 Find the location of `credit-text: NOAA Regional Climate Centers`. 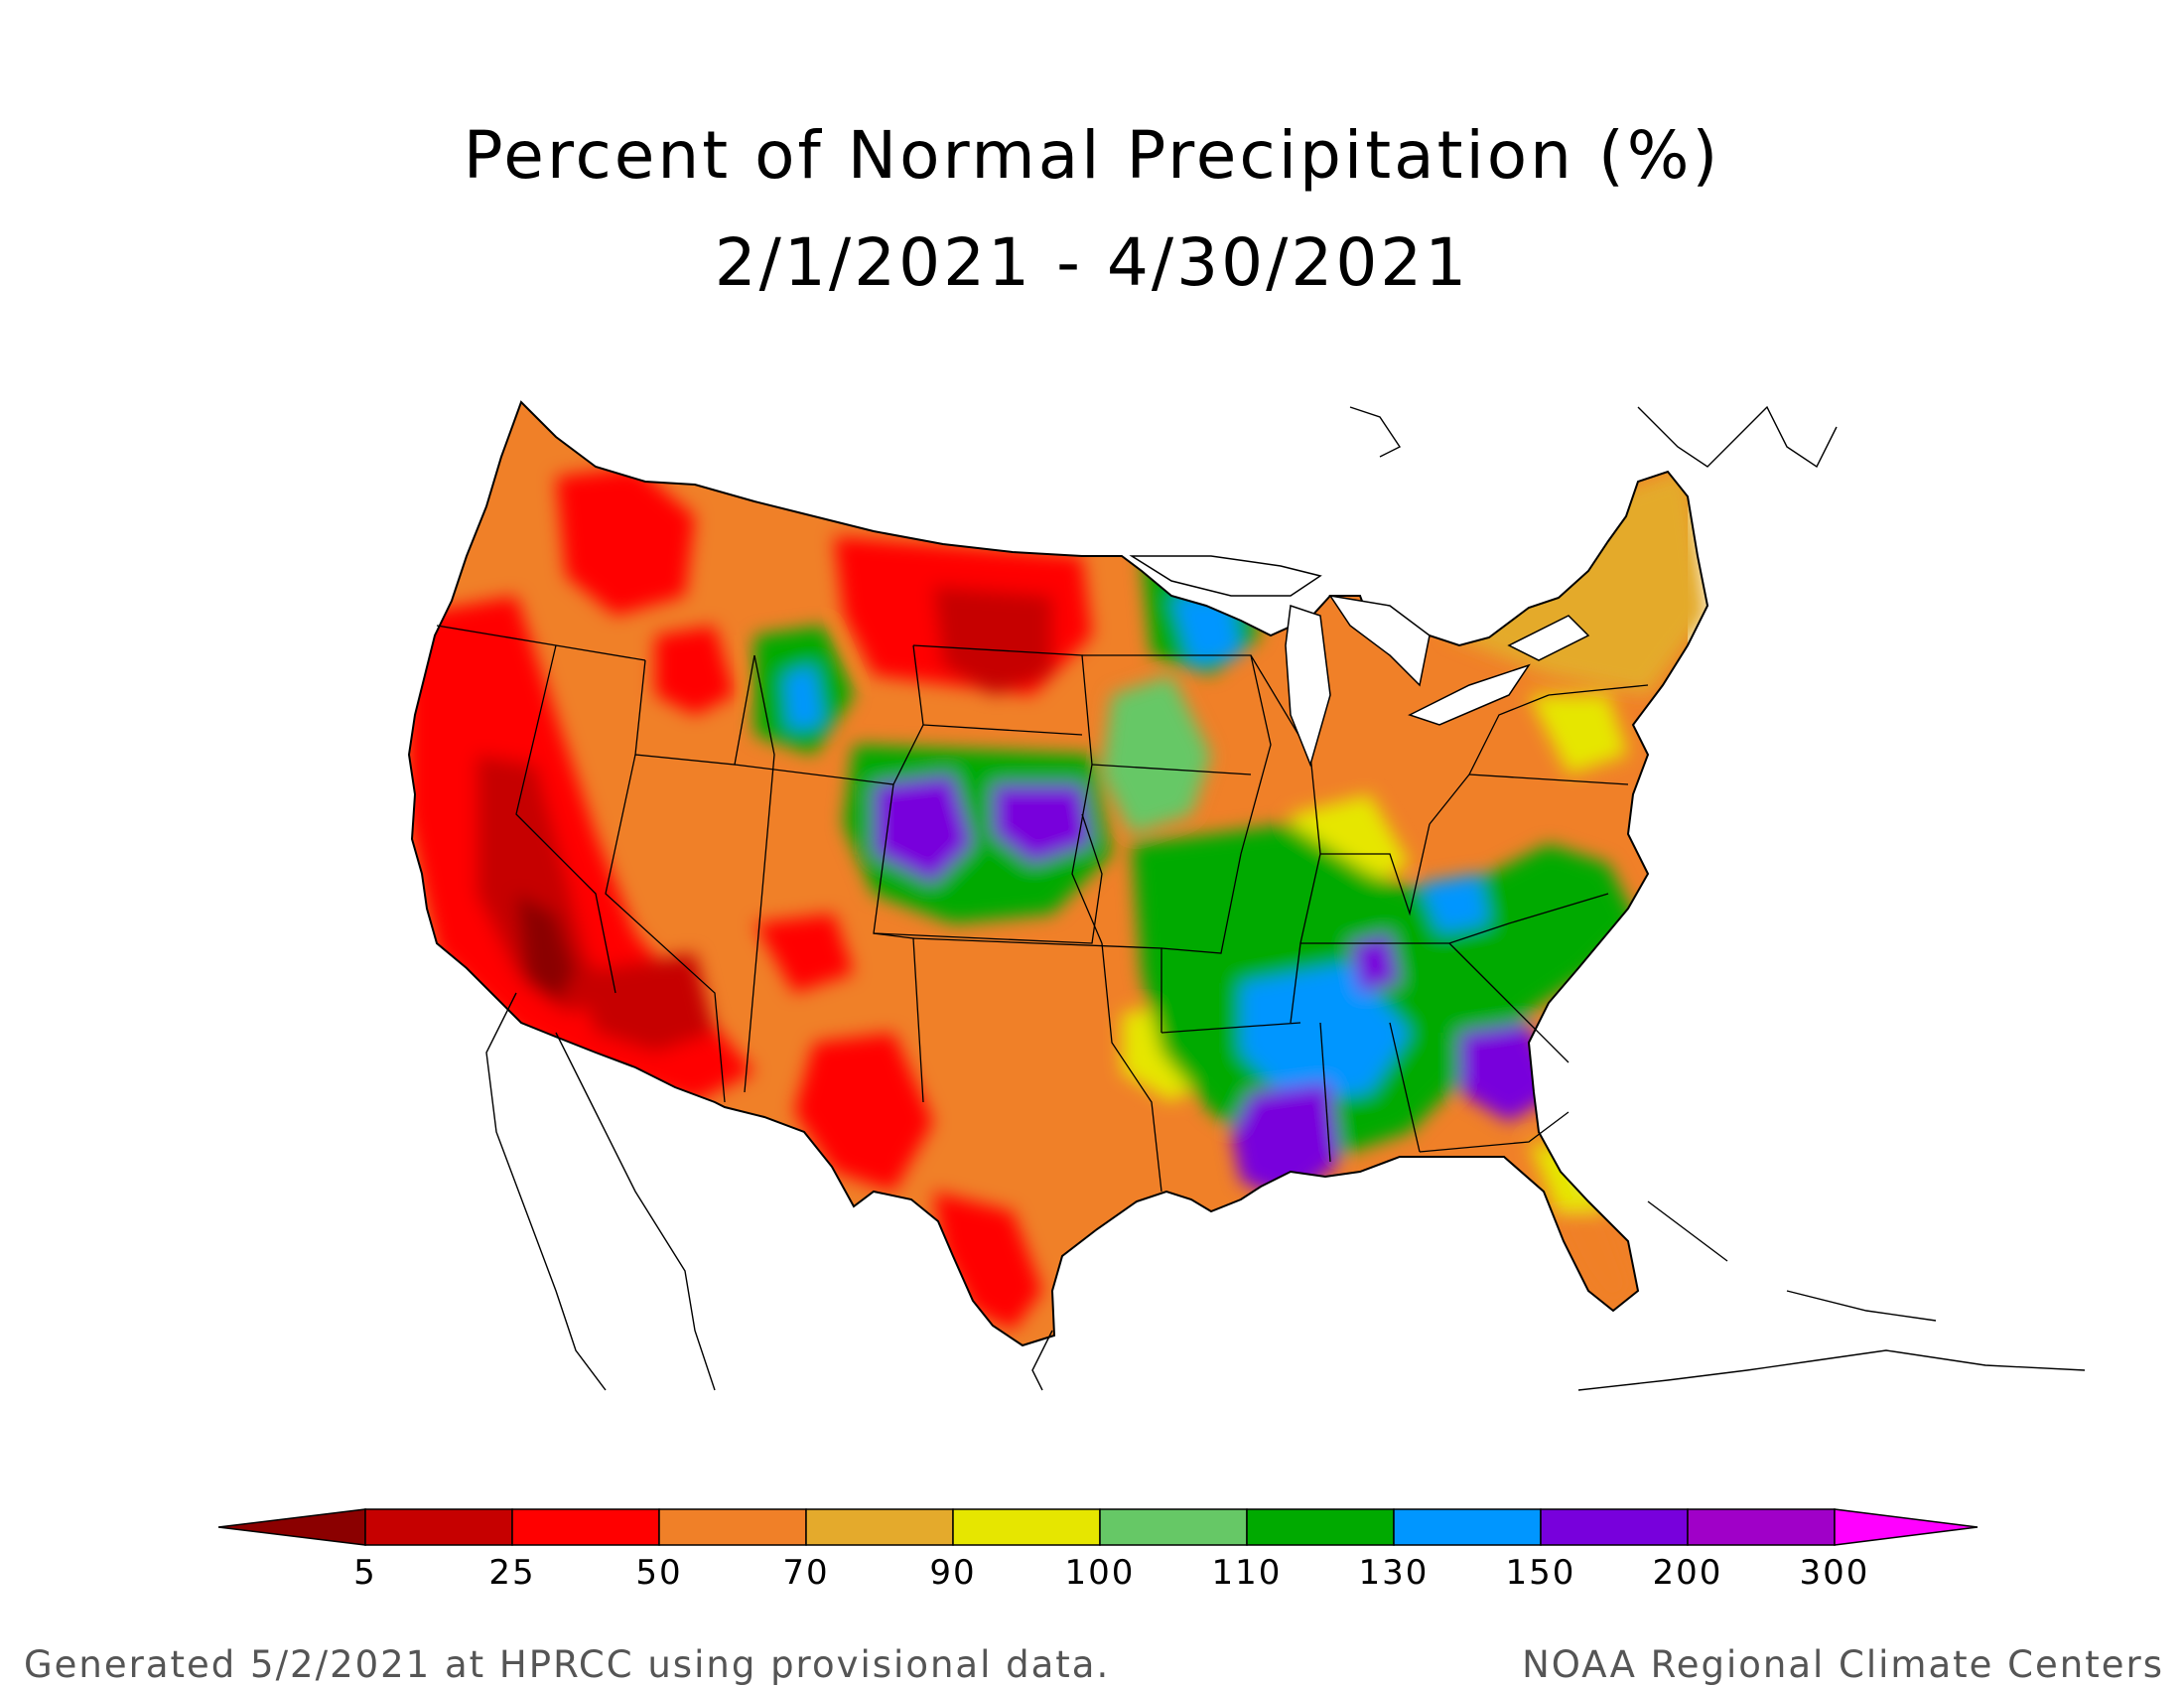

credit-text: NOAA Regional Climate Centers is located at coordinates (1843, 1664).